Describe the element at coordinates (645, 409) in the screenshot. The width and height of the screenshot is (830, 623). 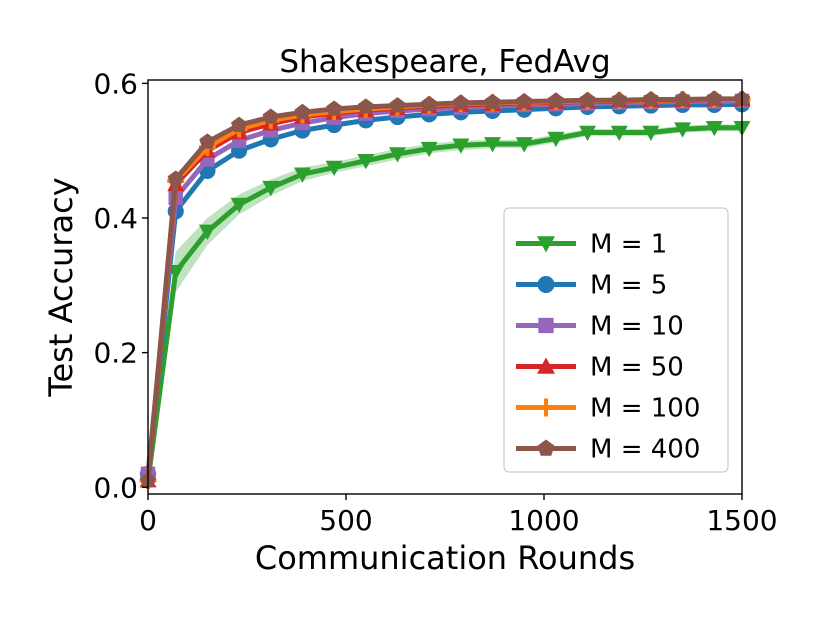
I see `legend-label: M = 100` at that location.